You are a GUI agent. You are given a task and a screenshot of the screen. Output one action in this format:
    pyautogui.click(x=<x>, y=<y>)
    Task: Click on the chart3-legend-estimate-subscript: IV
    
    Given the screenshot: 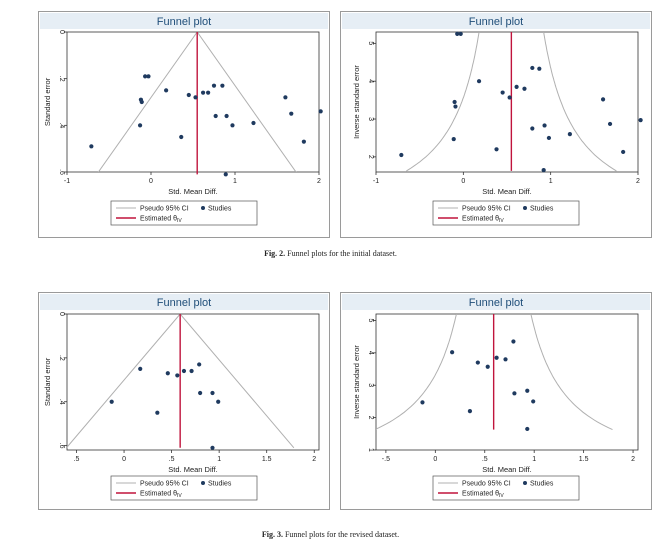 What is the action you would take?
    pyautogui.click(x=179, y=496)
    